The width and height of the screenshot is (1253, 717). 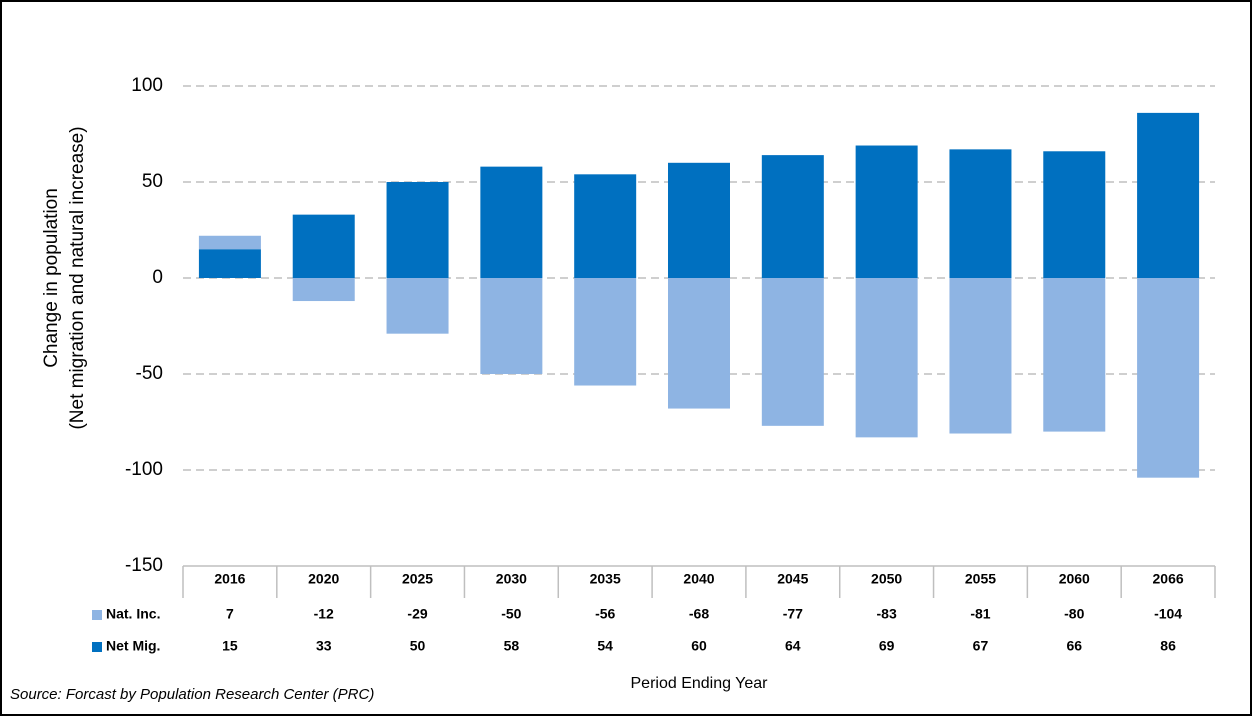 I want to click on table-value: -77, so click(x=793, y=614).